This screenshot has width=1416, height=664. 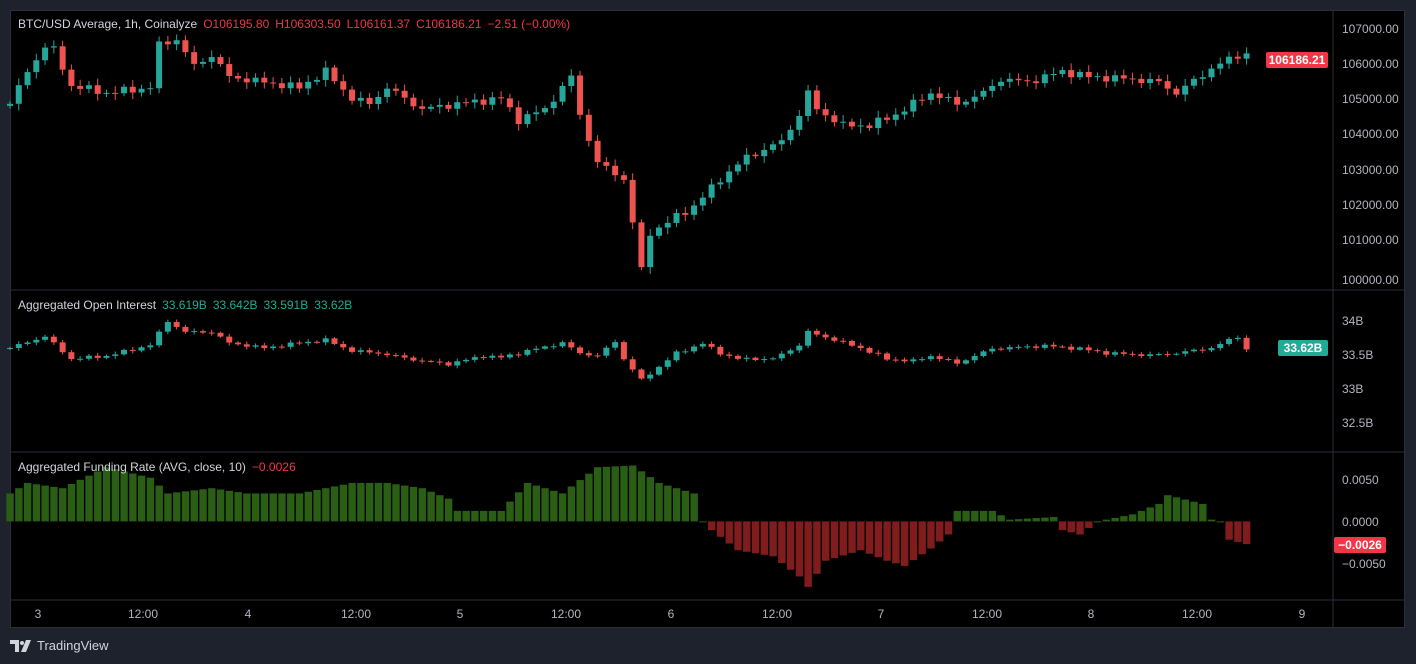 What do you see at coordinates (1360, 545) in the screenshot?
I see `last-fr-tag: −0.0026` at bounding box center [1360, 545].